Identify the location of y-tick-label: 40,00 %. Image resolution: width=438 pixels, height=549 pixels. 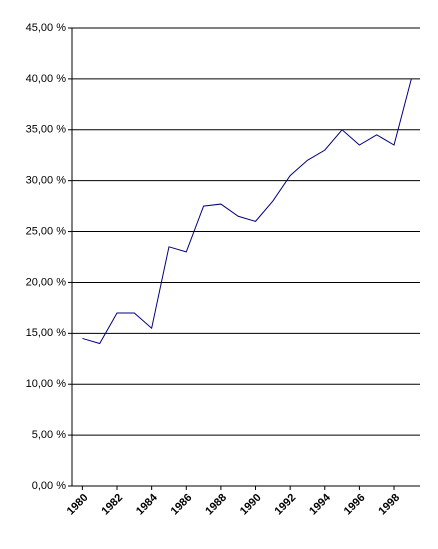
(46, 79).